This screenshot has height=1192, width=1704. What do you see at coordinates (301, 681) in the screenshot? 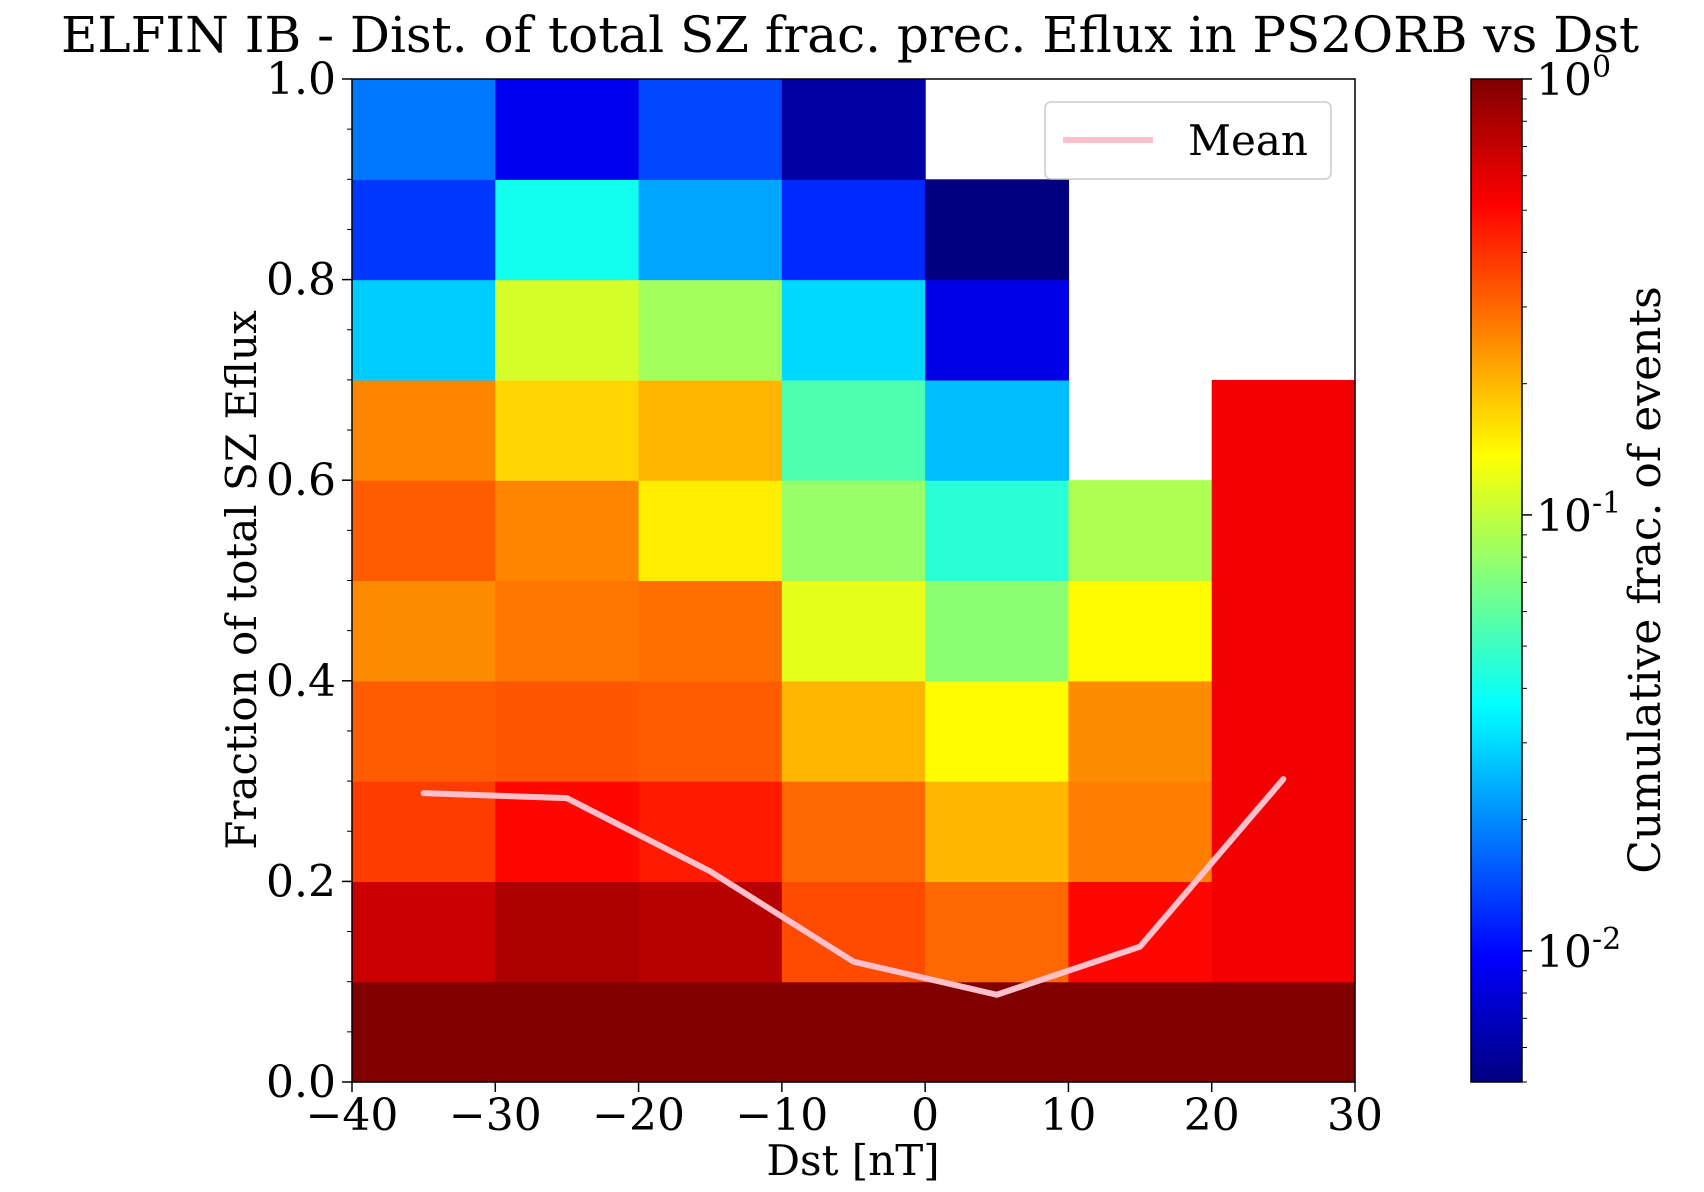
I see `y-tick-label: 0.4` at bounding box center [301, 681].